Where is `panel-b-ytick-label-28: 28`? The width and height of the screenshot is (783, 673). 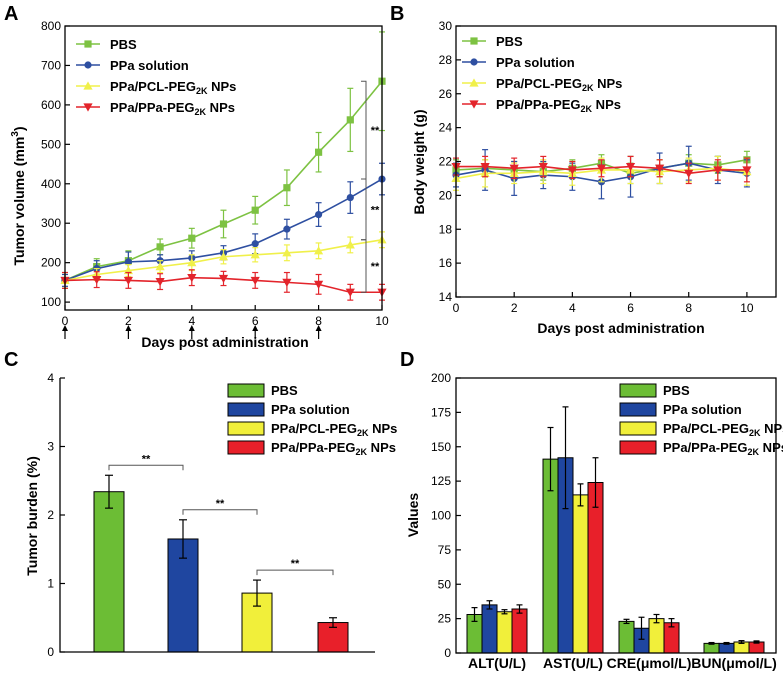 panel-b-ytick-label-28: 28 is located at coordinates (446, 60).